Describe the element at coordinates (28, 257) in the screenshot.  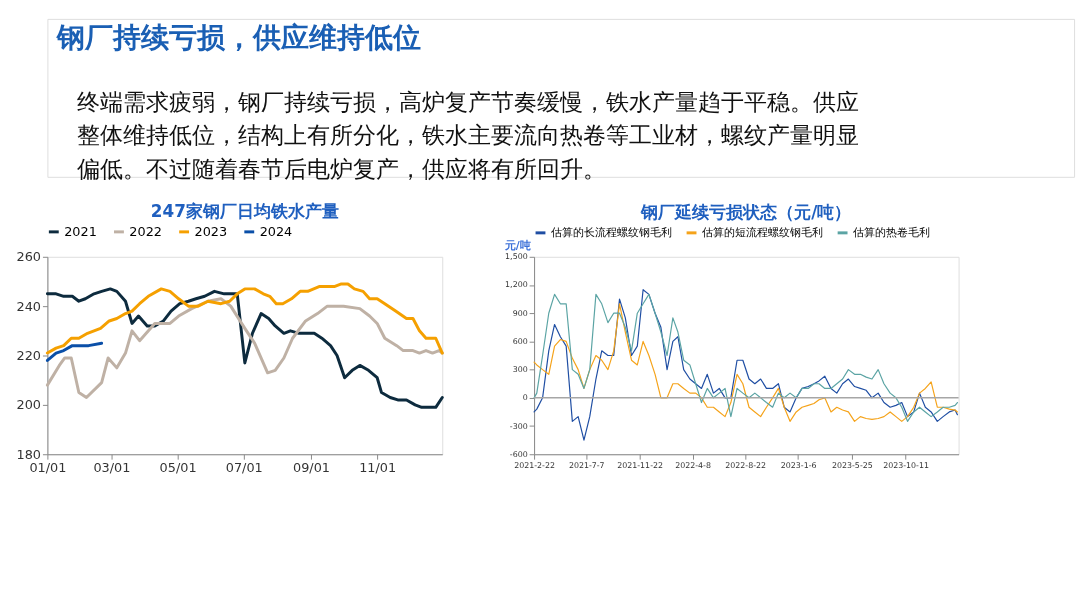
I see `y-tick-label: 260` at that location.